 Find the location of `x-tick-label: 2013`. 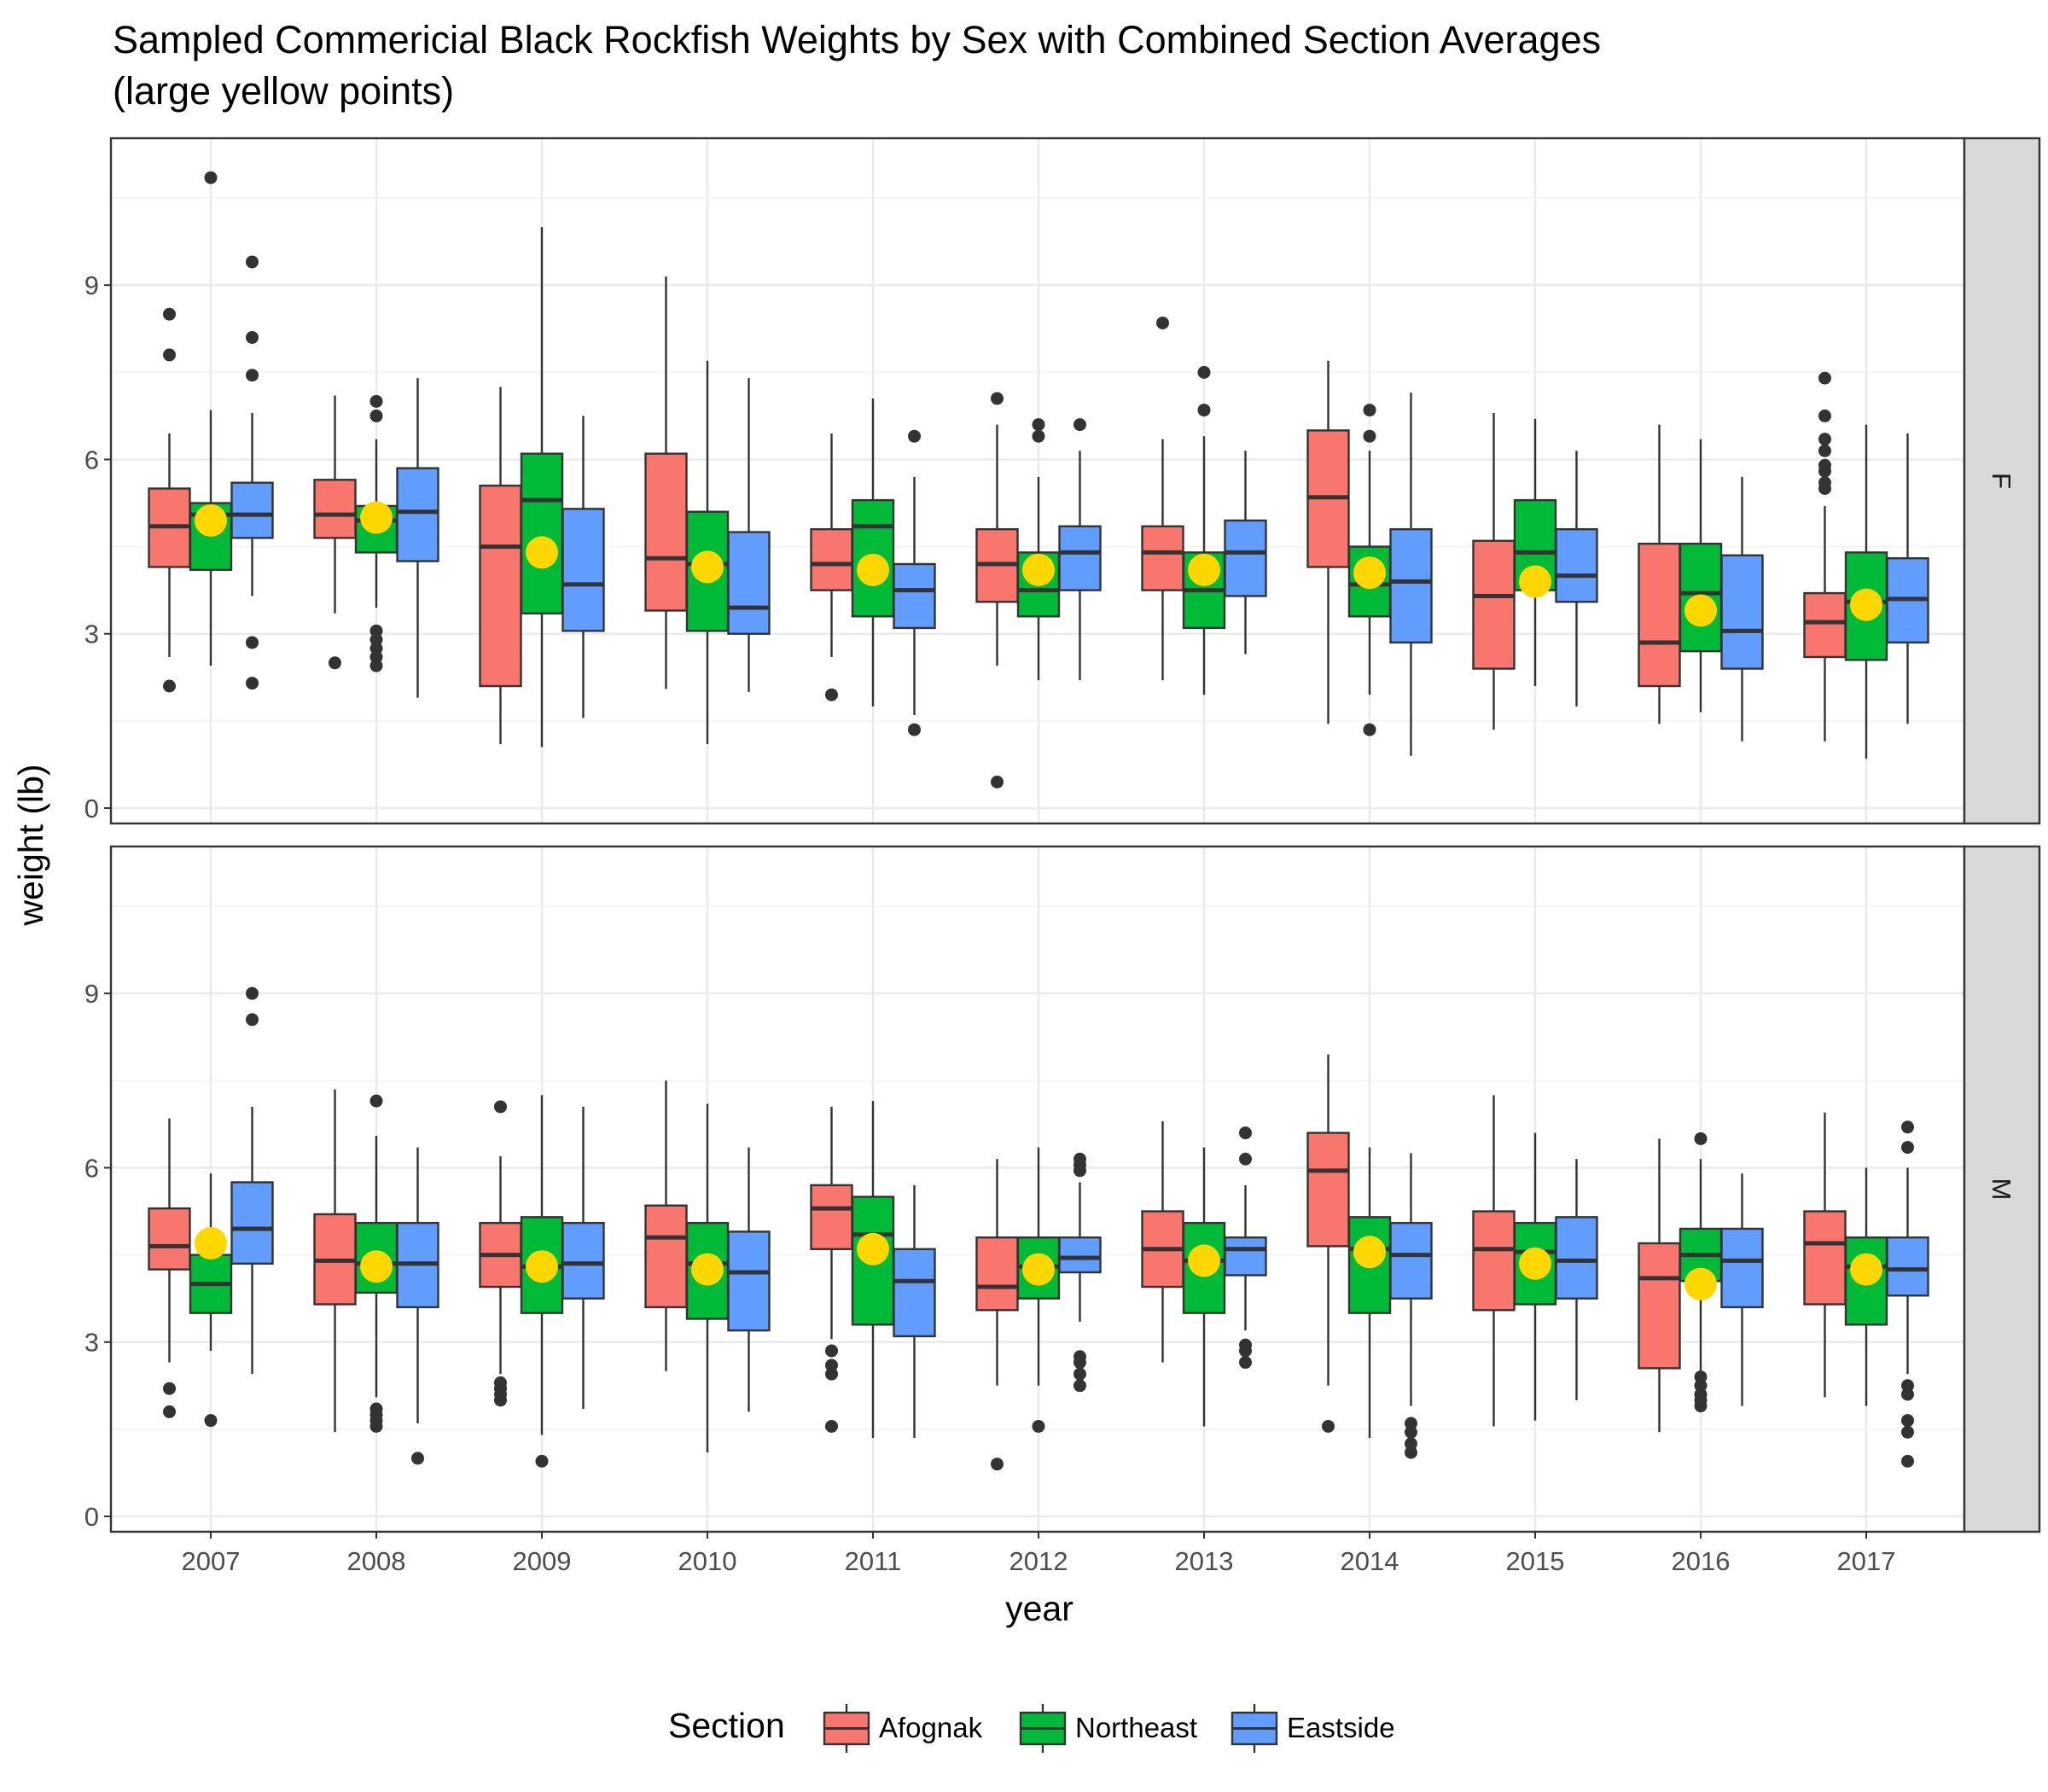

x-tick-label: 2013 is located at coordinates (1204, 1561).